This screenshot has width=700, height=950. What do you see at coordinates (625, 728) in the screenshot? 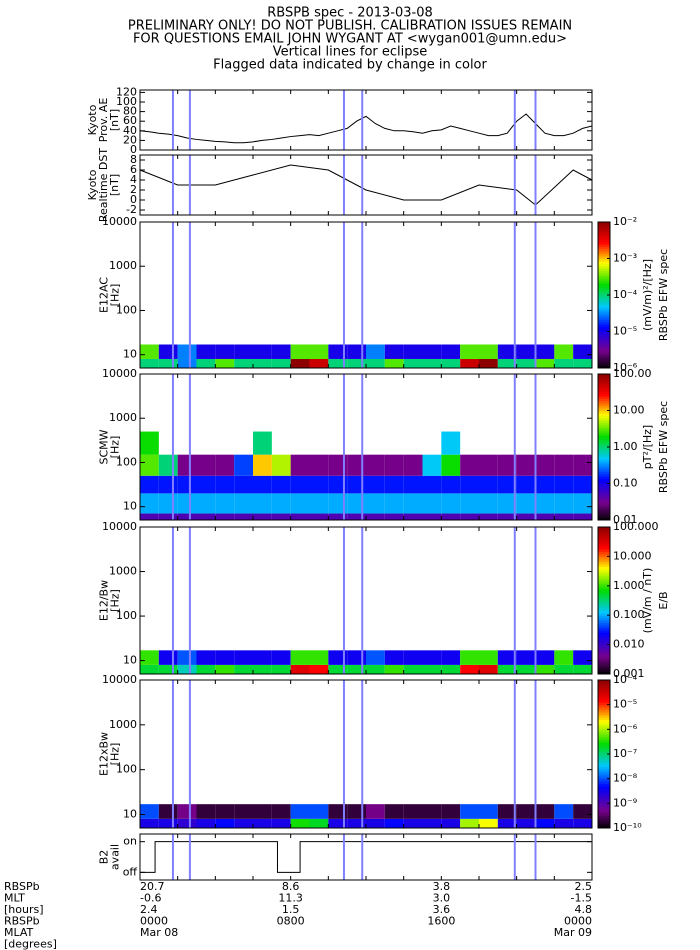
I see `colorbar-tick-label: 10⁻⁶` at bounding box center [625, 728].